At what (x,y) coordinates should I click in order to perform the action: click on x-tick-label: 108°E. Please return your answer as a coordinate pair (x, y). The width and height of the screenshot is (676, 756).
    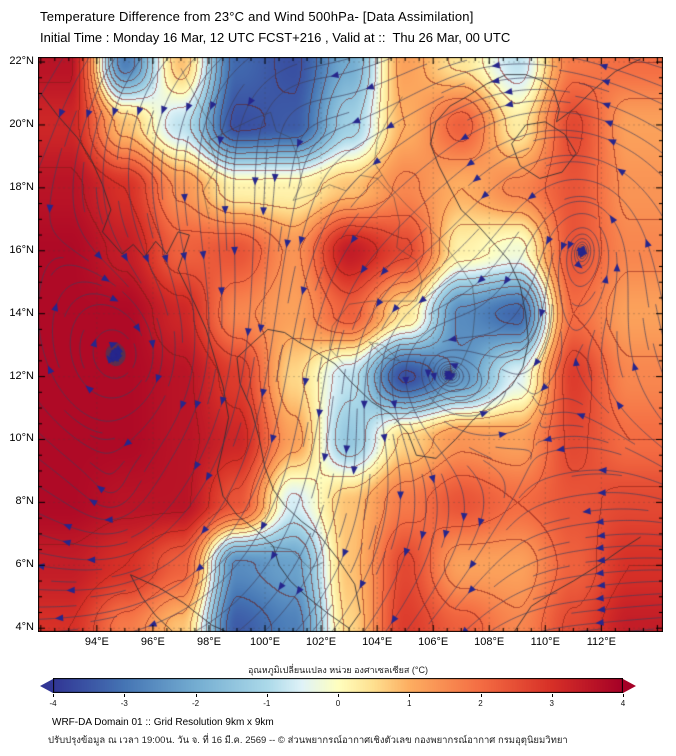
    Looking at the image, I should click on (489, 642).